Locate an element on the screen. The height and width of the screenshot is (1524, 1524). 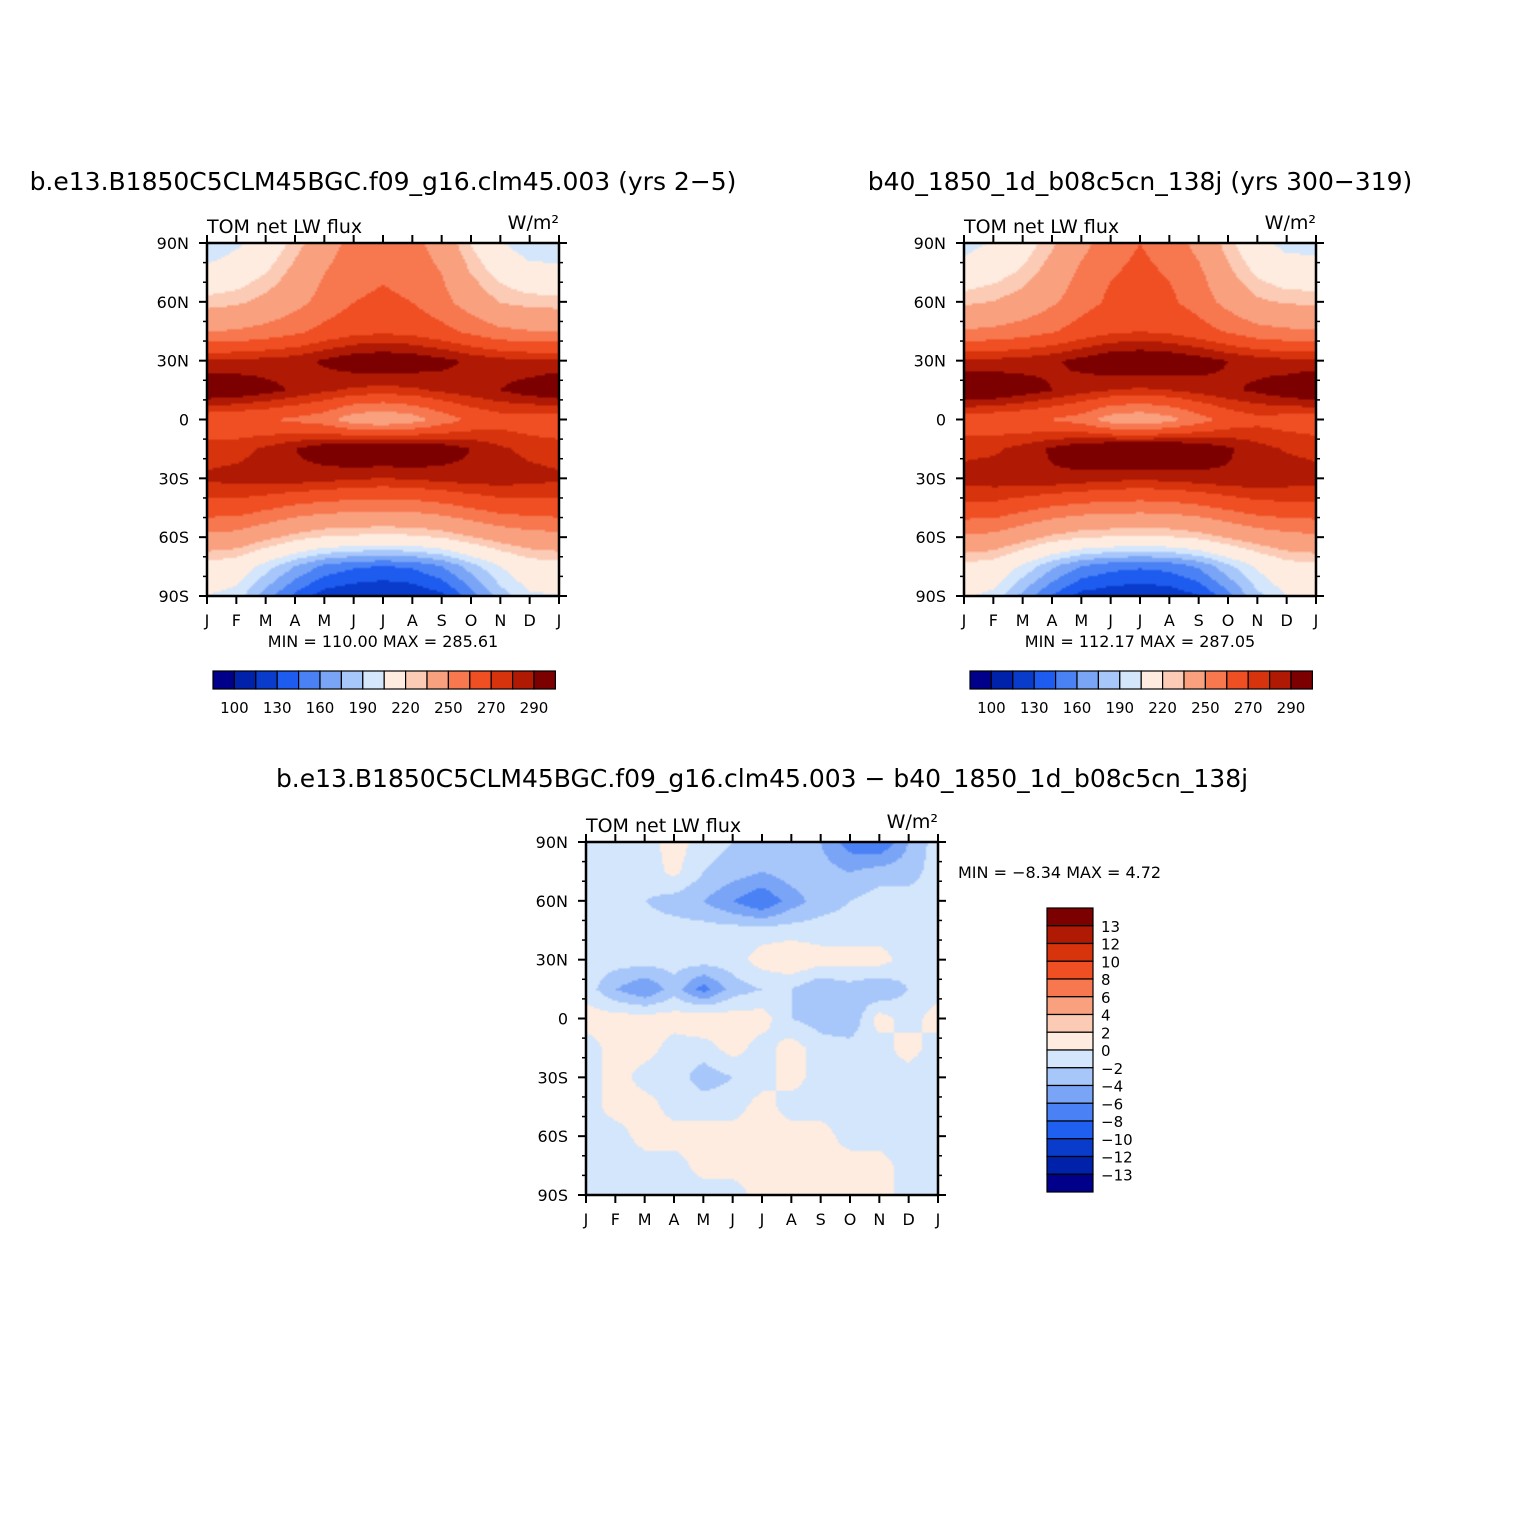
y-tick-label: 0 is located at coordinates (941, 420).